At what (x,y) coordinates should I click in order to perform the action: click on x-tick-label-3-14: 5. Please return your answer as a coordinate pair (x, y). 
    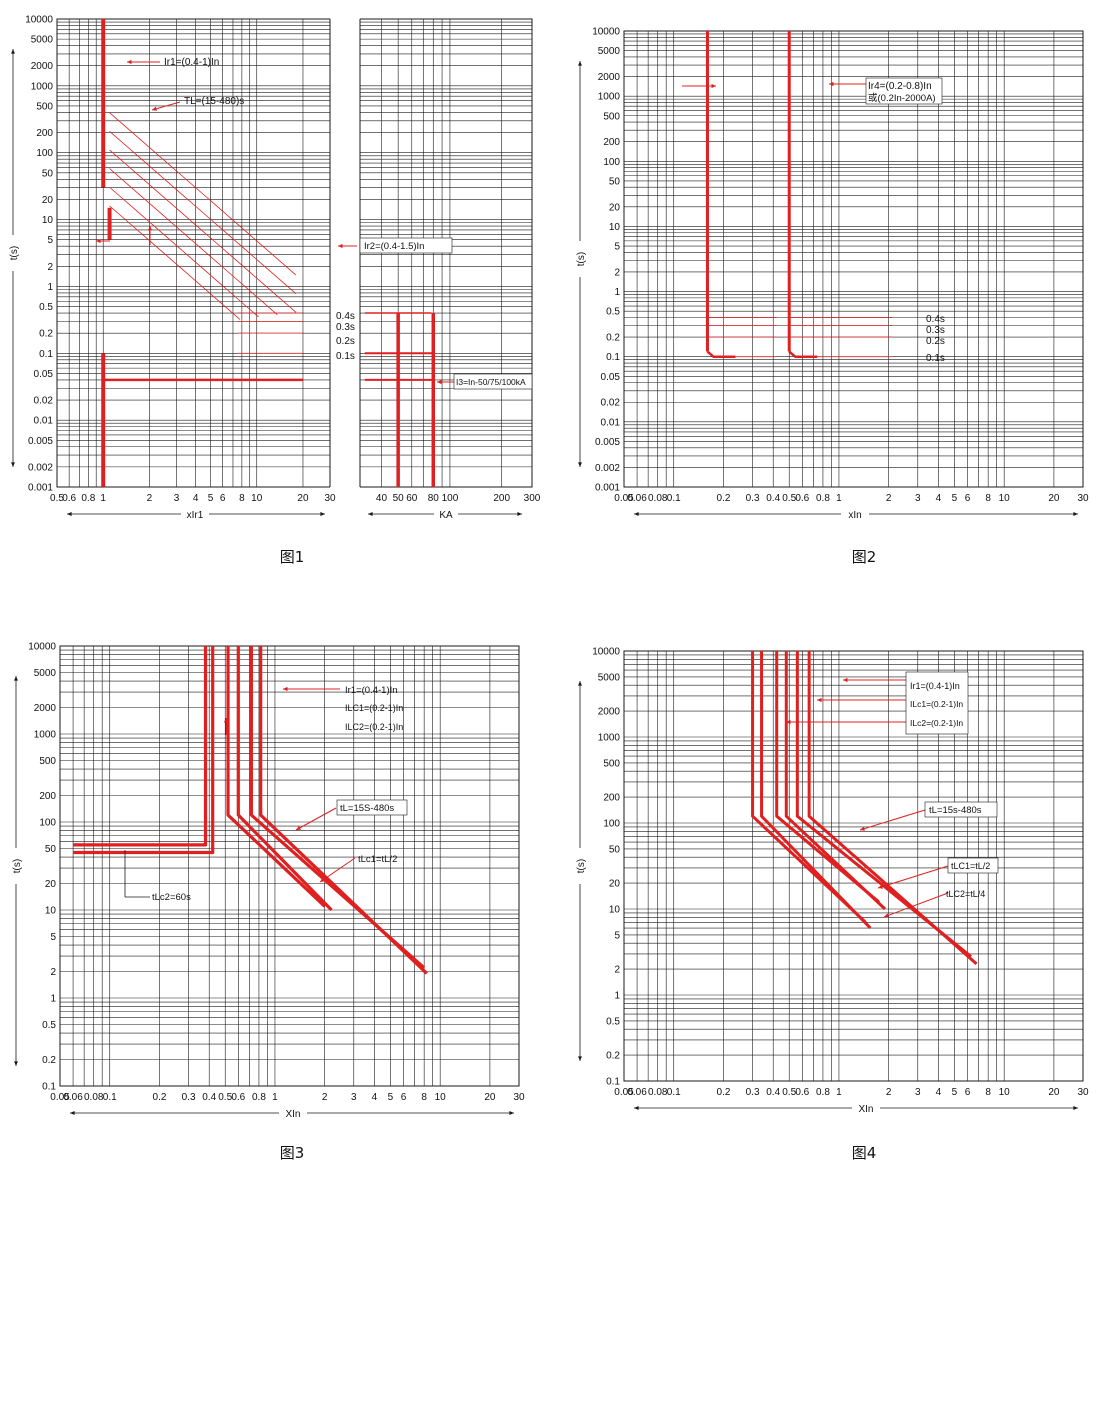
    Looking at the image, I should click on (391, 1097).